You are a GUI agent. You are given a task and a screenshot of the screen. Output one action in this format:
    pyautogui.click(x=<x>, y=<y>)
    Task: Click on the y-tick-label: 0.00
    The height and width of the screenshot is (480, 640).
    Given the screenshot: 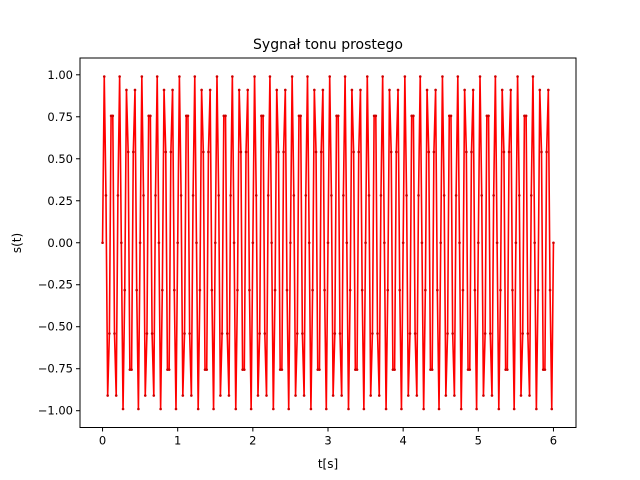 What is the action you would take?
    pyautogui.click(x=60, y=243)
    